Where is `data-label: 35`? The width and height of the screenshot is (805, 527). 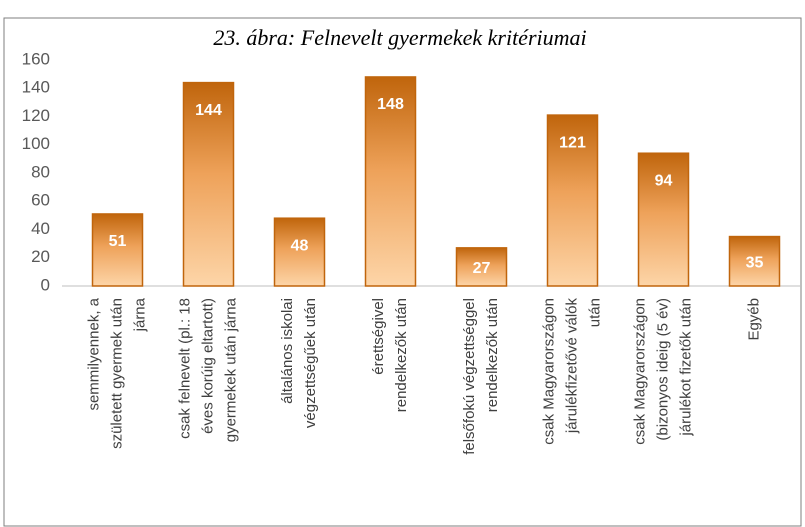 data-label: 35 is located at coordinates (755, 263).